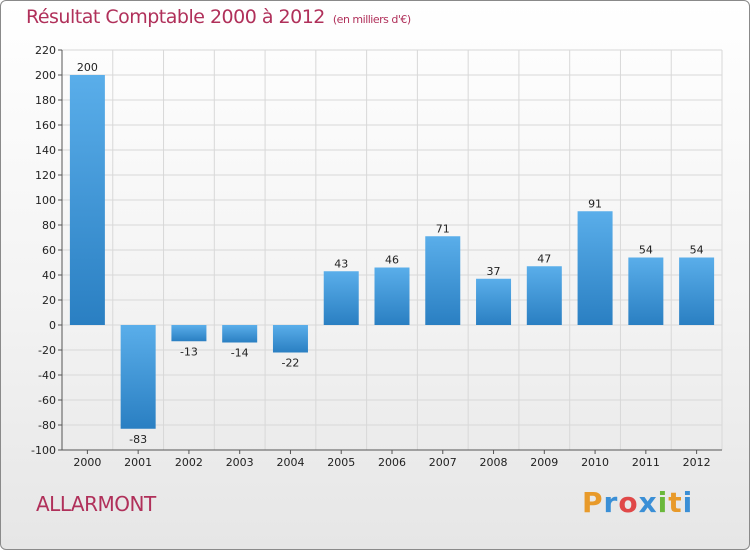  I want to click on data-label: 46, so click(392, 260).